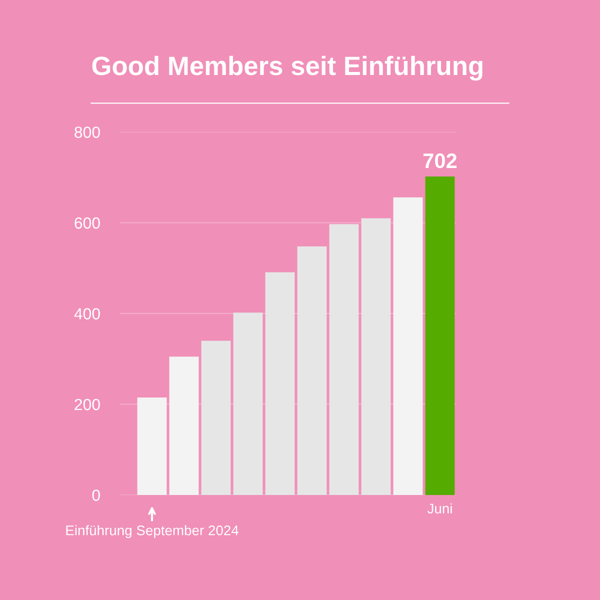 This screenshot has height=600, width=600. Describe the element at coordinates (440, 160) in the screenshot. I see `data-label: 702` at that location.